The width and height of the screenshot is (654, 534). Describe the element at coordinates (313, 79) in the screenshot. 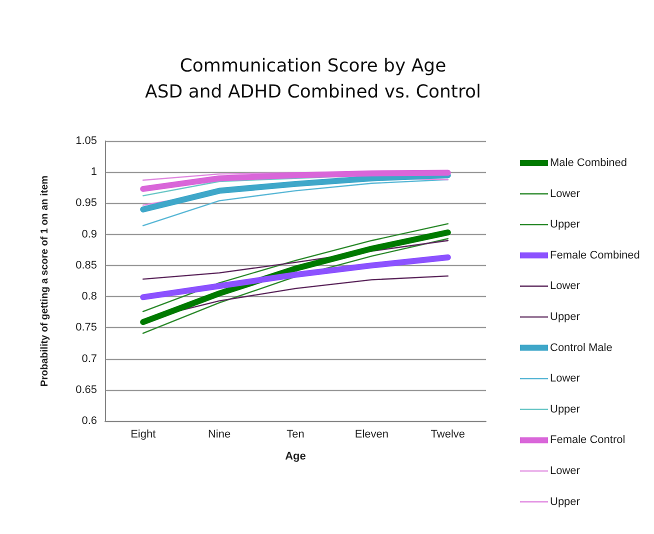

I see `chart-title: Communication Score by Age ASD and ADHD Combined vs. Control` at that location.